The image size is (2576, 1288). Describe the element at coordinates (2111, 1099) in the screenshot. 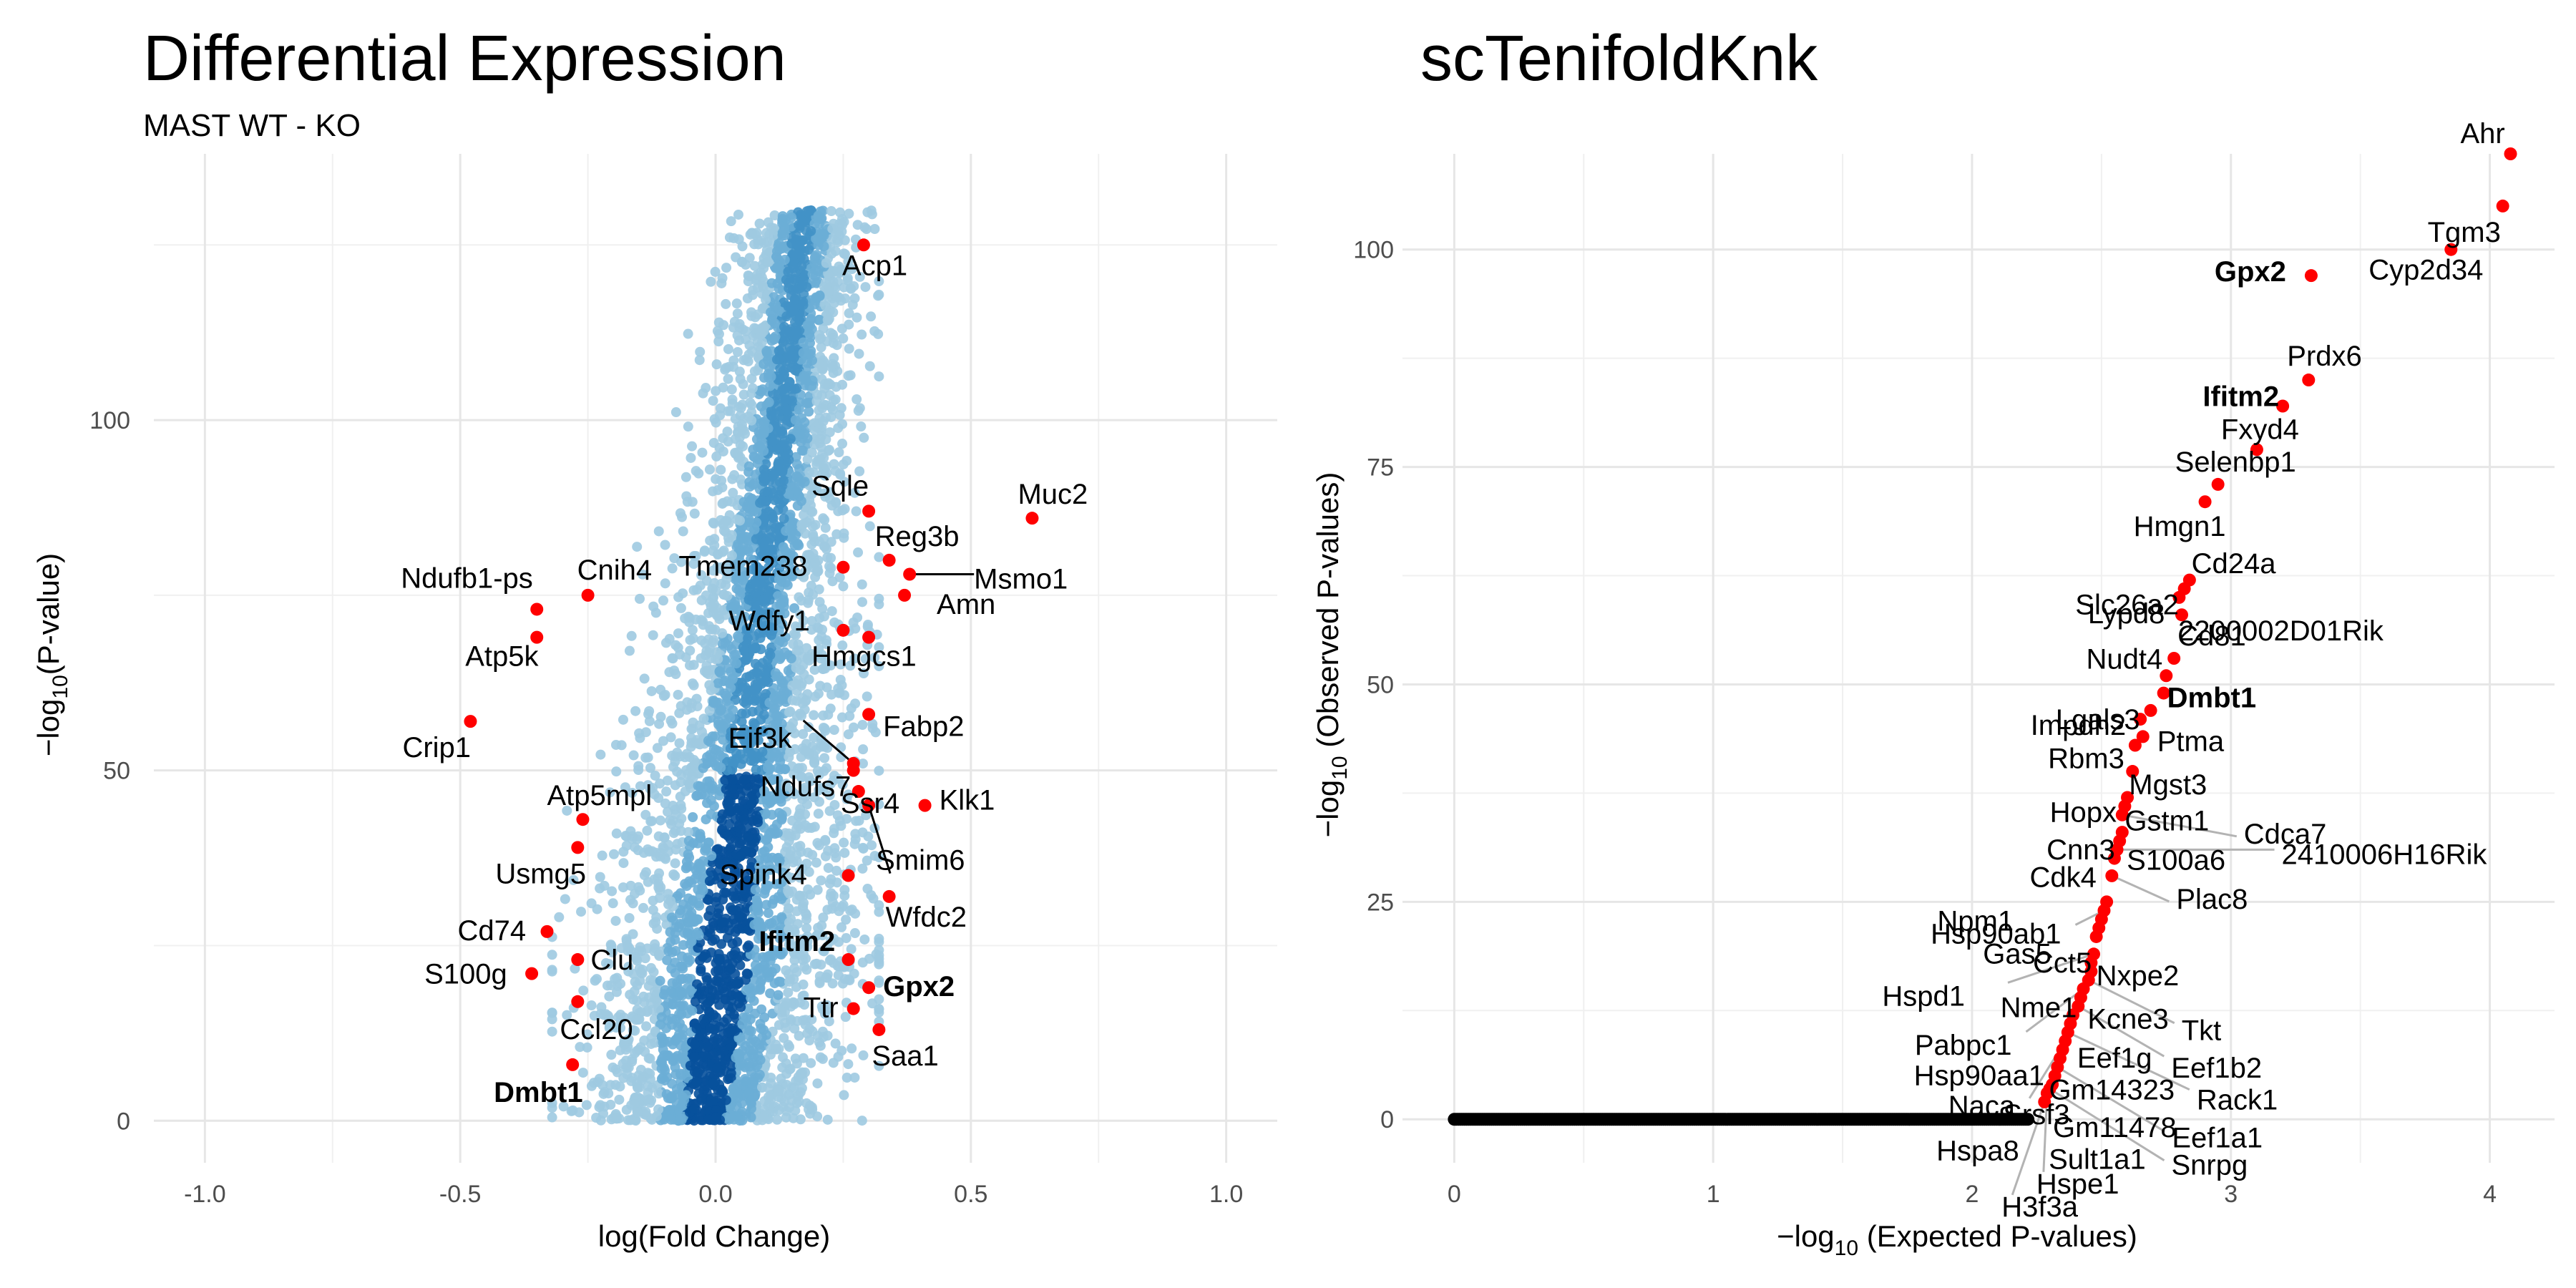

I see `leader-line` at that location.